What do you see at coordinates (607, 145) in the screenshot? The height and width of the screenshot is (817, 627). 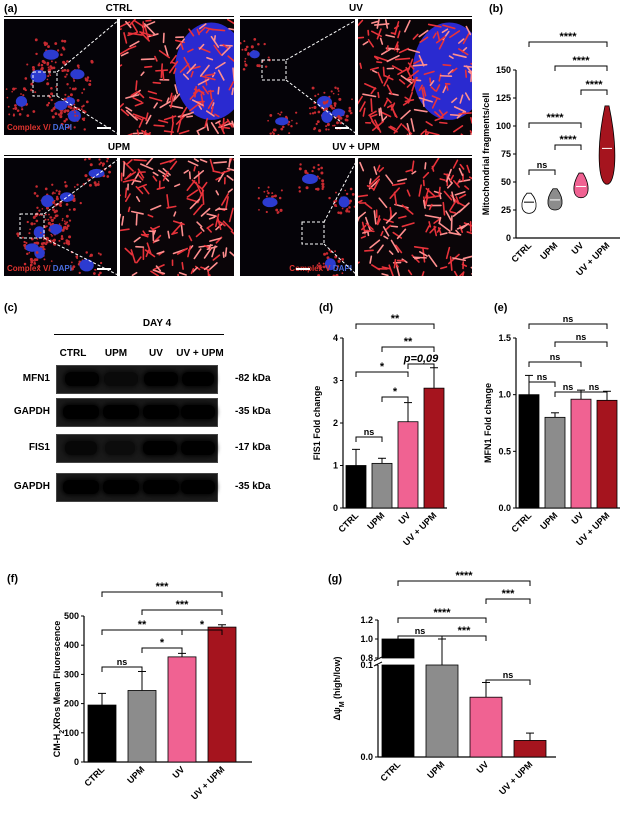 I see `violin` at bounding box center [607, 145].